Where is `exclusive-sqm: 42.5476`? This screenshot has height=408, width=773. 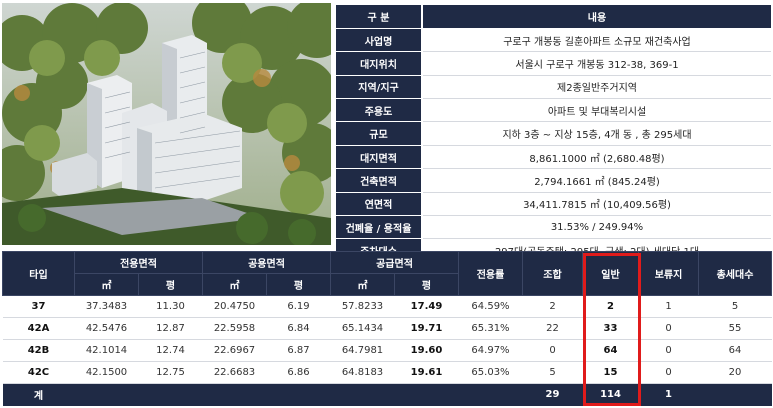
exclusive-sqm: 42.5476 is located at coordinates (106, 328).